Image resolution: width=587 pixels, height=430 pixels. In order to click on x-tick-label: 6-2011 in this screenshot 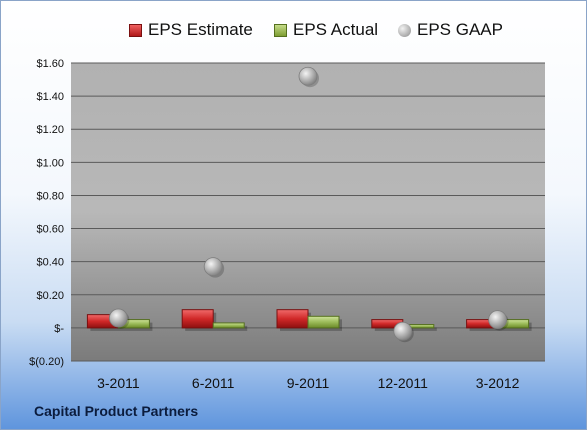, I will do `click(213, 383)`.